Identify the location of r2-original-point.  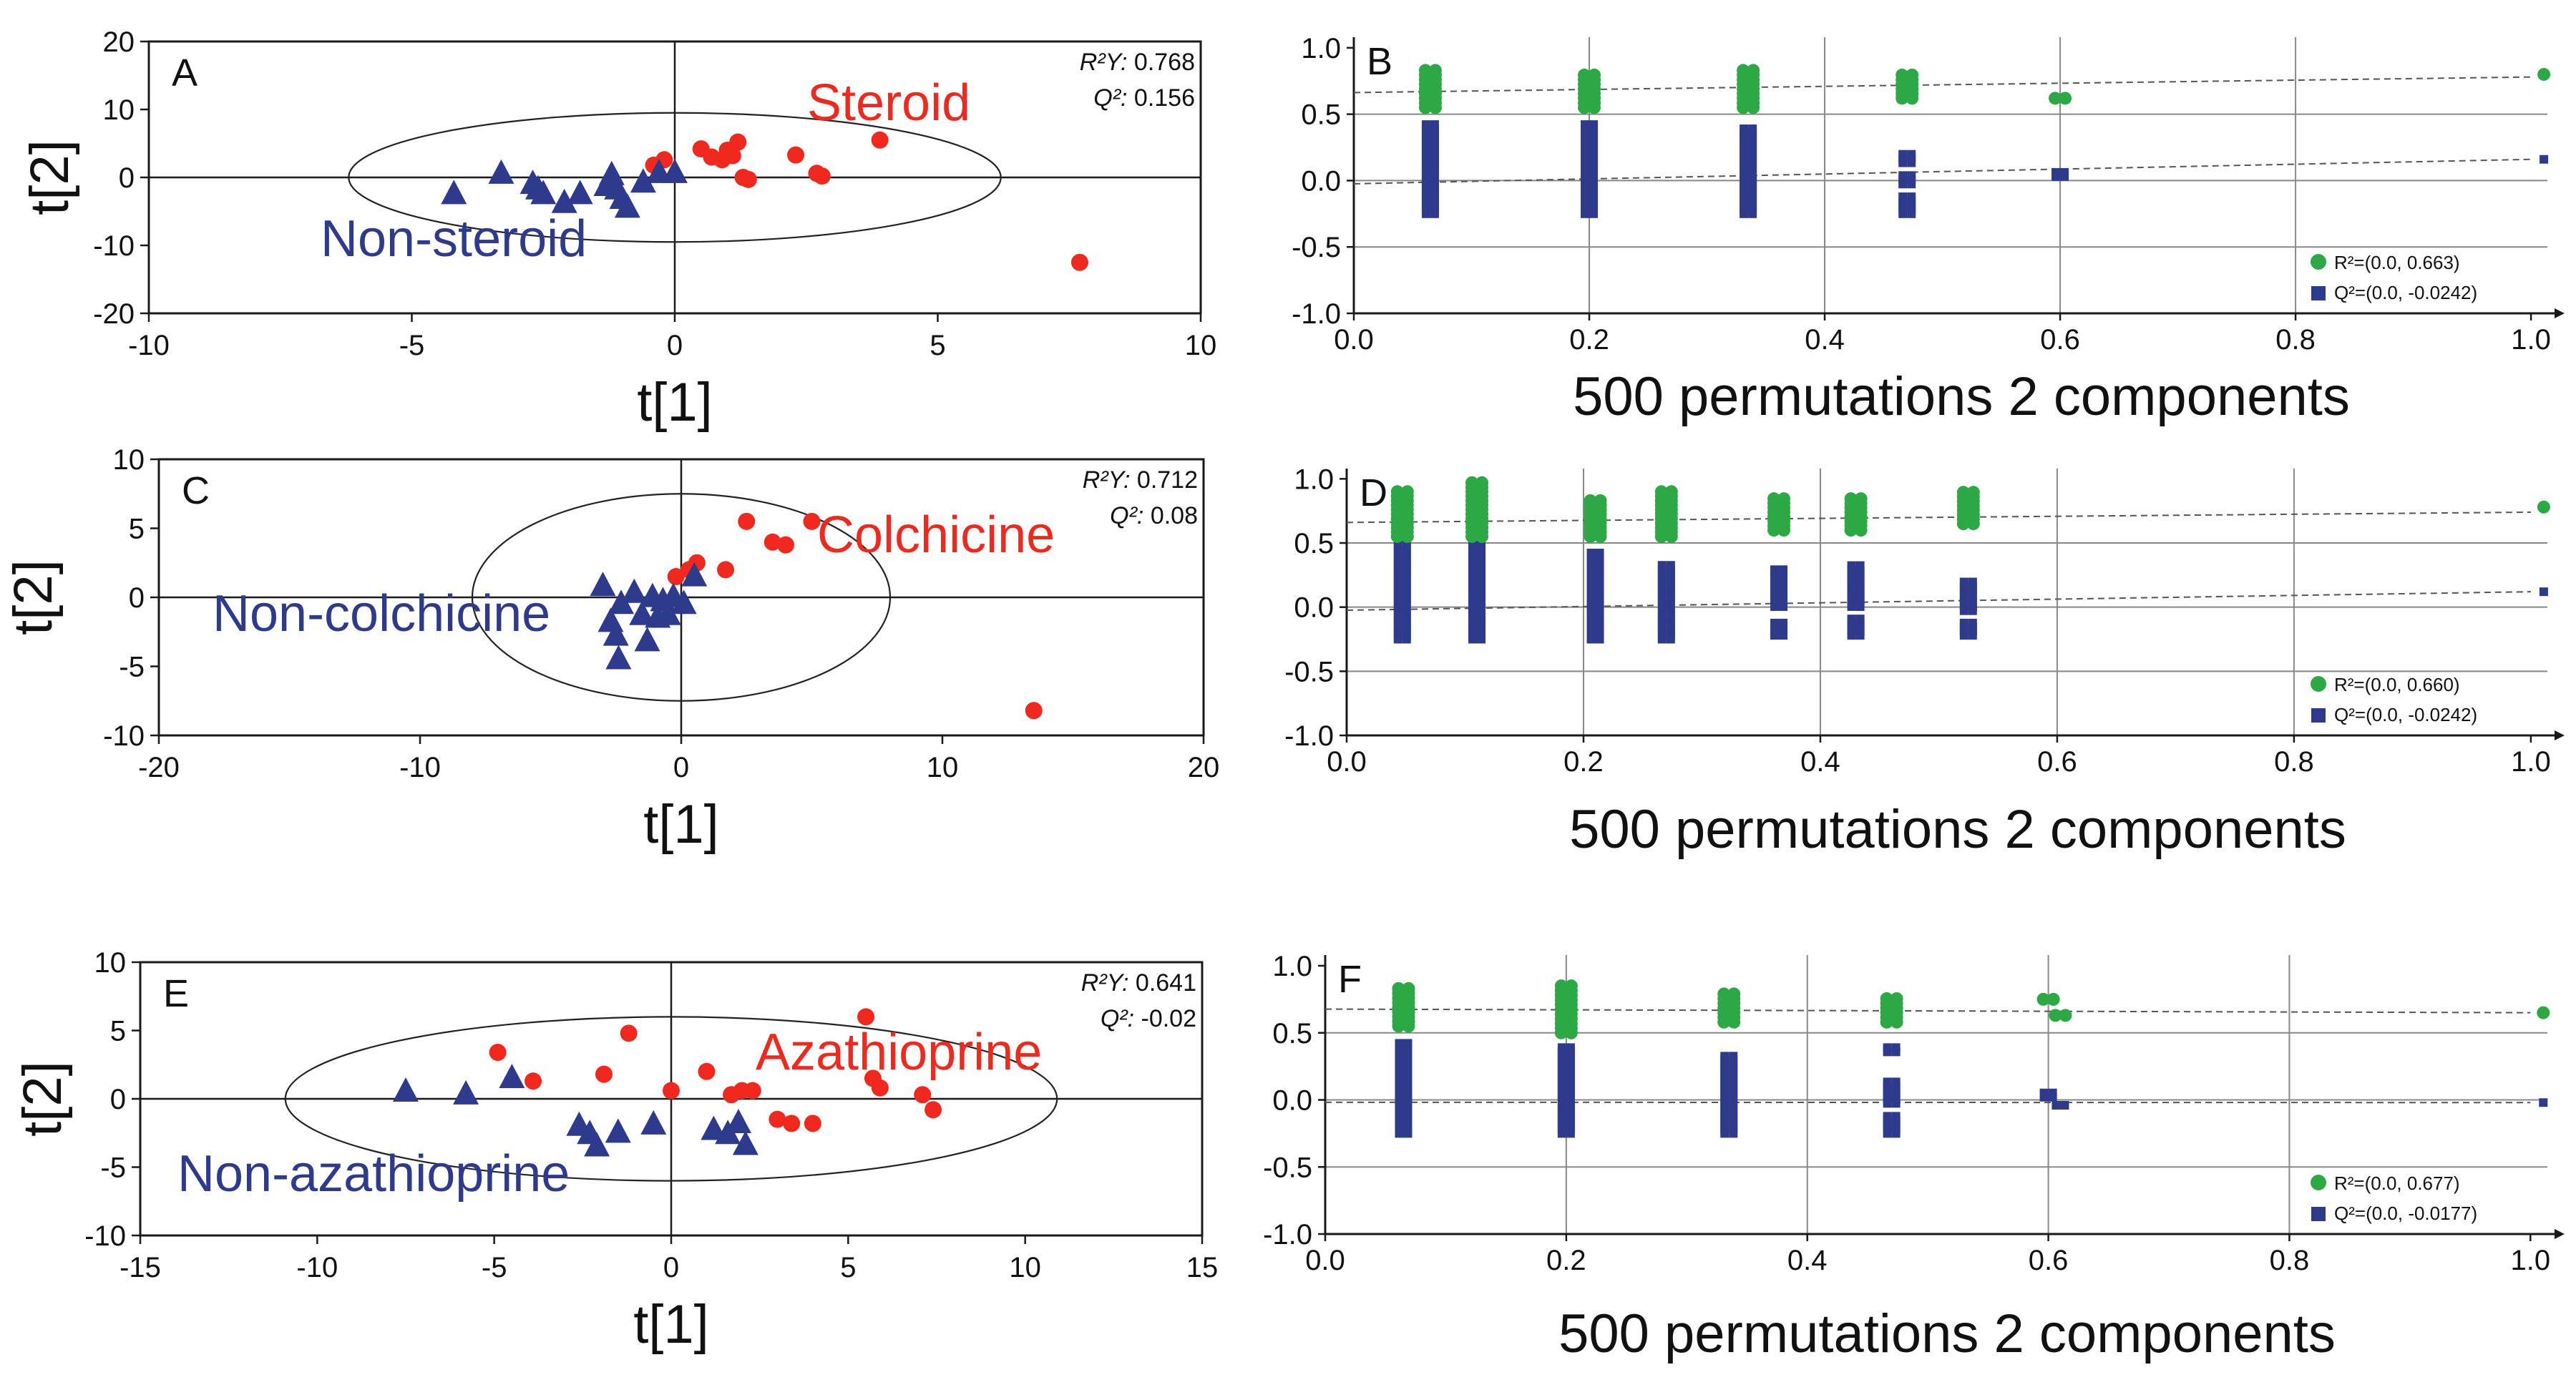
(2543, 507).